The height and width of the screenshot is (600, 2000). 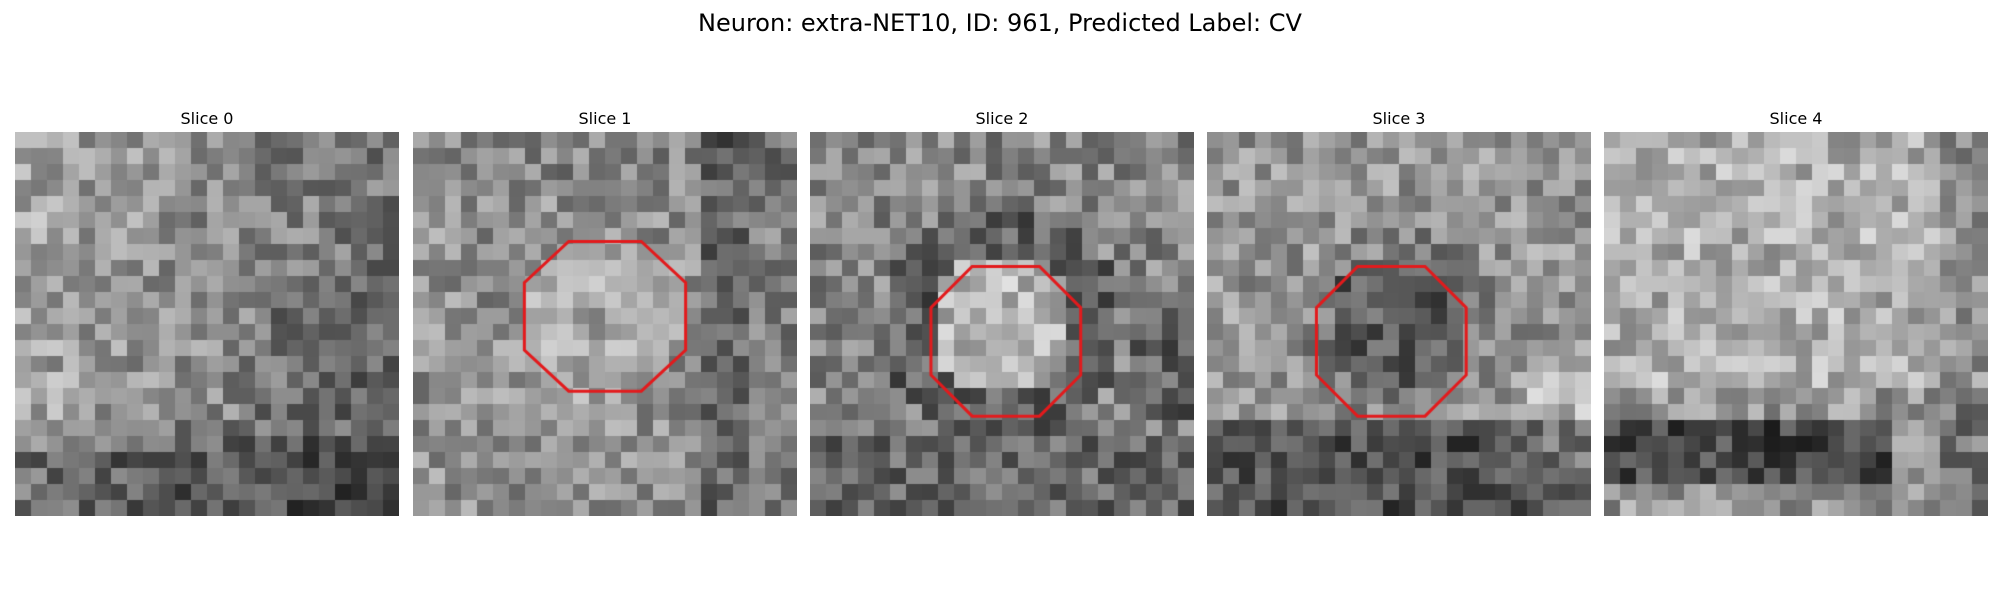 I want to click on slice-title: Slice 3, so click(x=1399, y=118).